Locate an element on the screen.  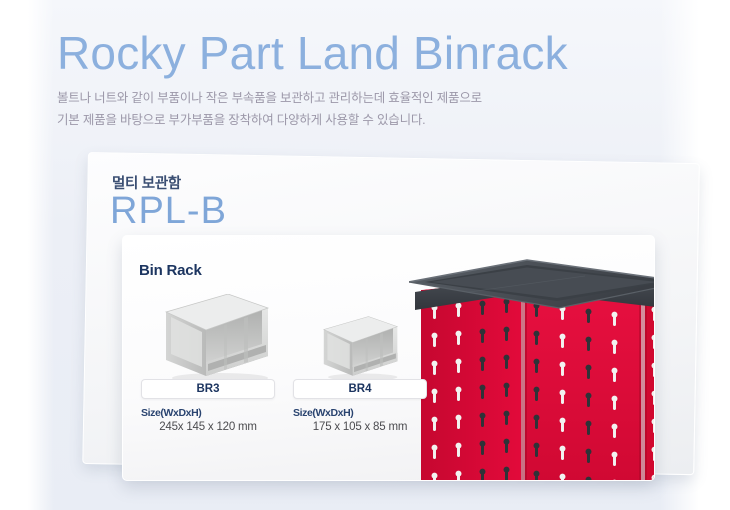
variant-column-br4: BR4 Size(WxDxH) 175 x 105 x 85 mm is located at coordinates (360, 406).